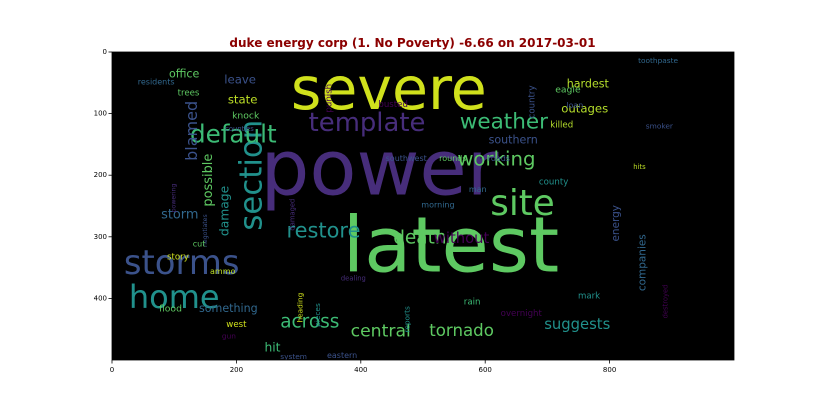 The image size is (825, 412). Describe the element at coordinates (389, 89) in the screenshot. I see `word-severe: severe` at that location.